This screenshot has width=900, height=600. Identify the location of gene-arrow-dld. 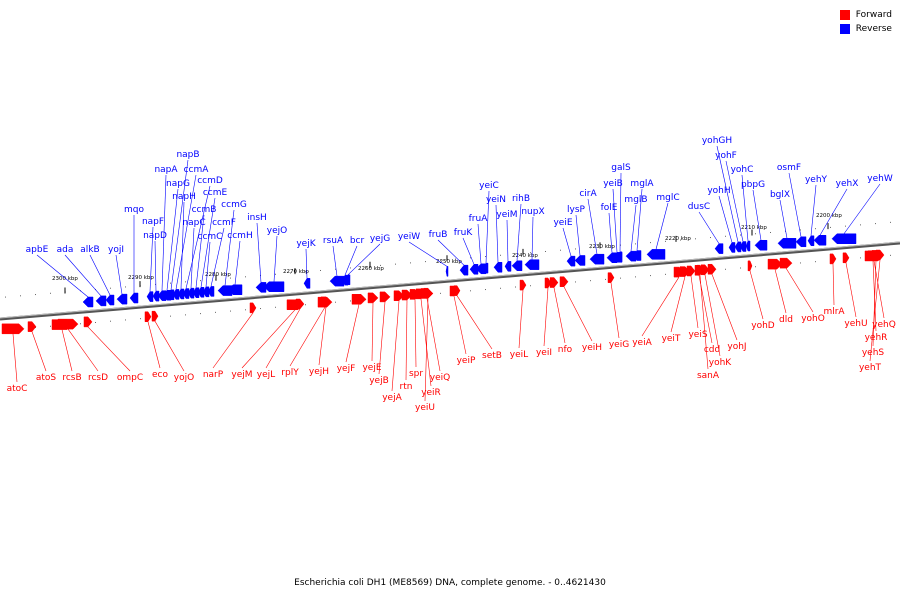
(775, 264).